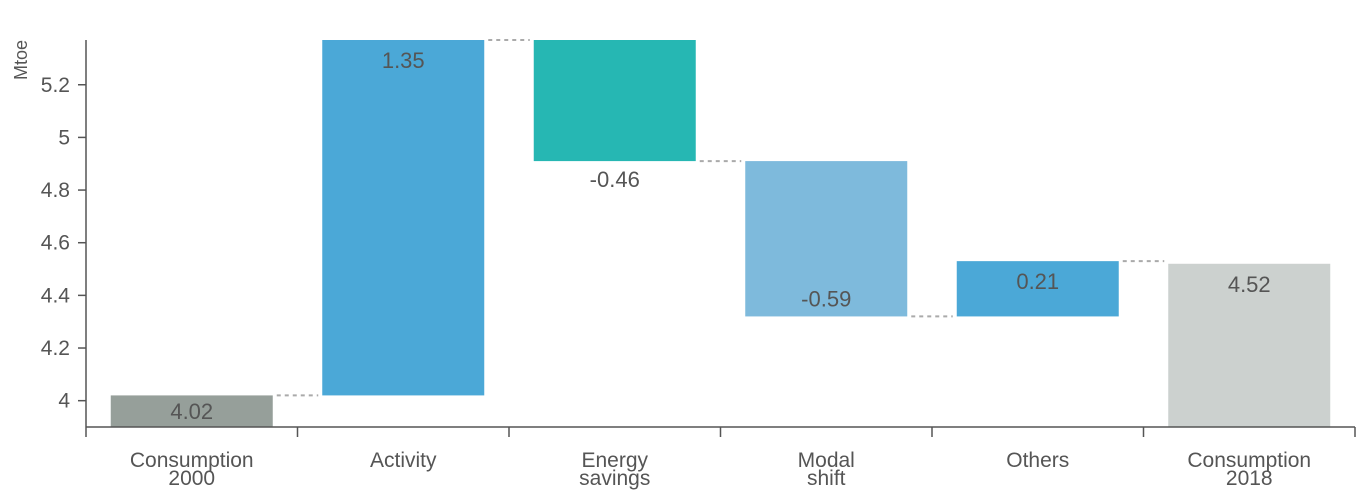 The image size is (1361, 494). Describe the element at coordinates (1037, 281) in the screenshot. I see `data-label: 0.21` at that location.